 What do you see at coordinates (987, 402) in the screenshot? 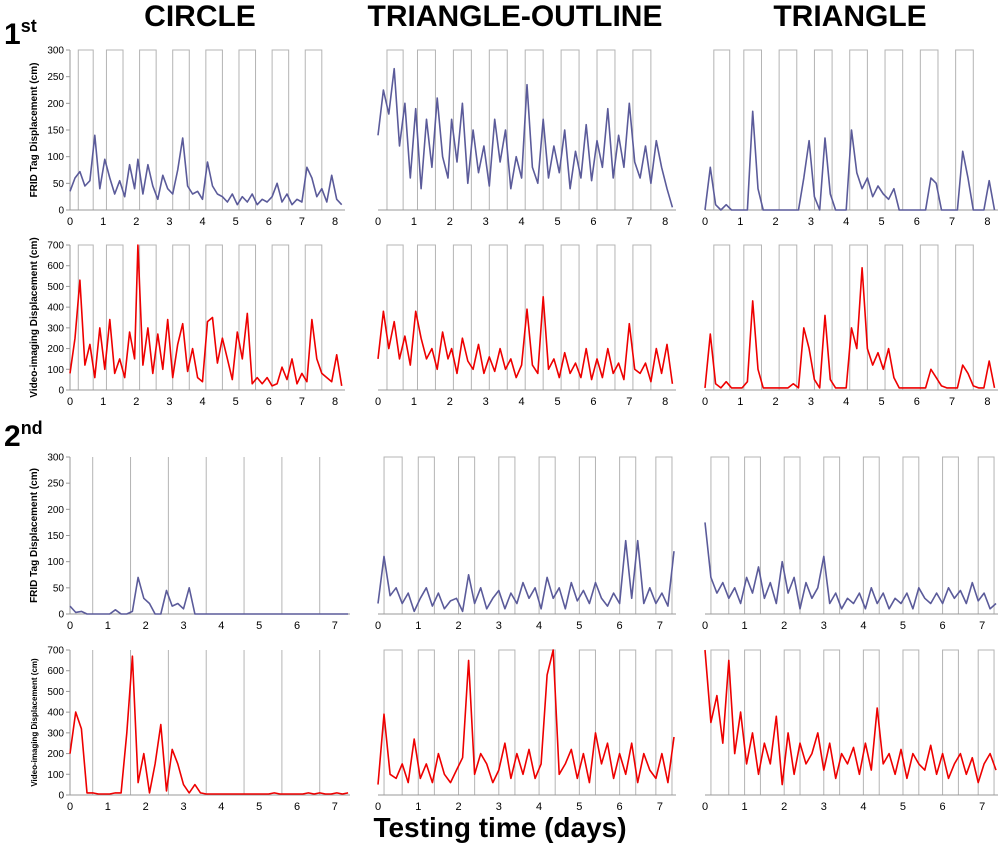
I see `panel-5-xtick-label-8: 8` at bounding box center [987, 402].